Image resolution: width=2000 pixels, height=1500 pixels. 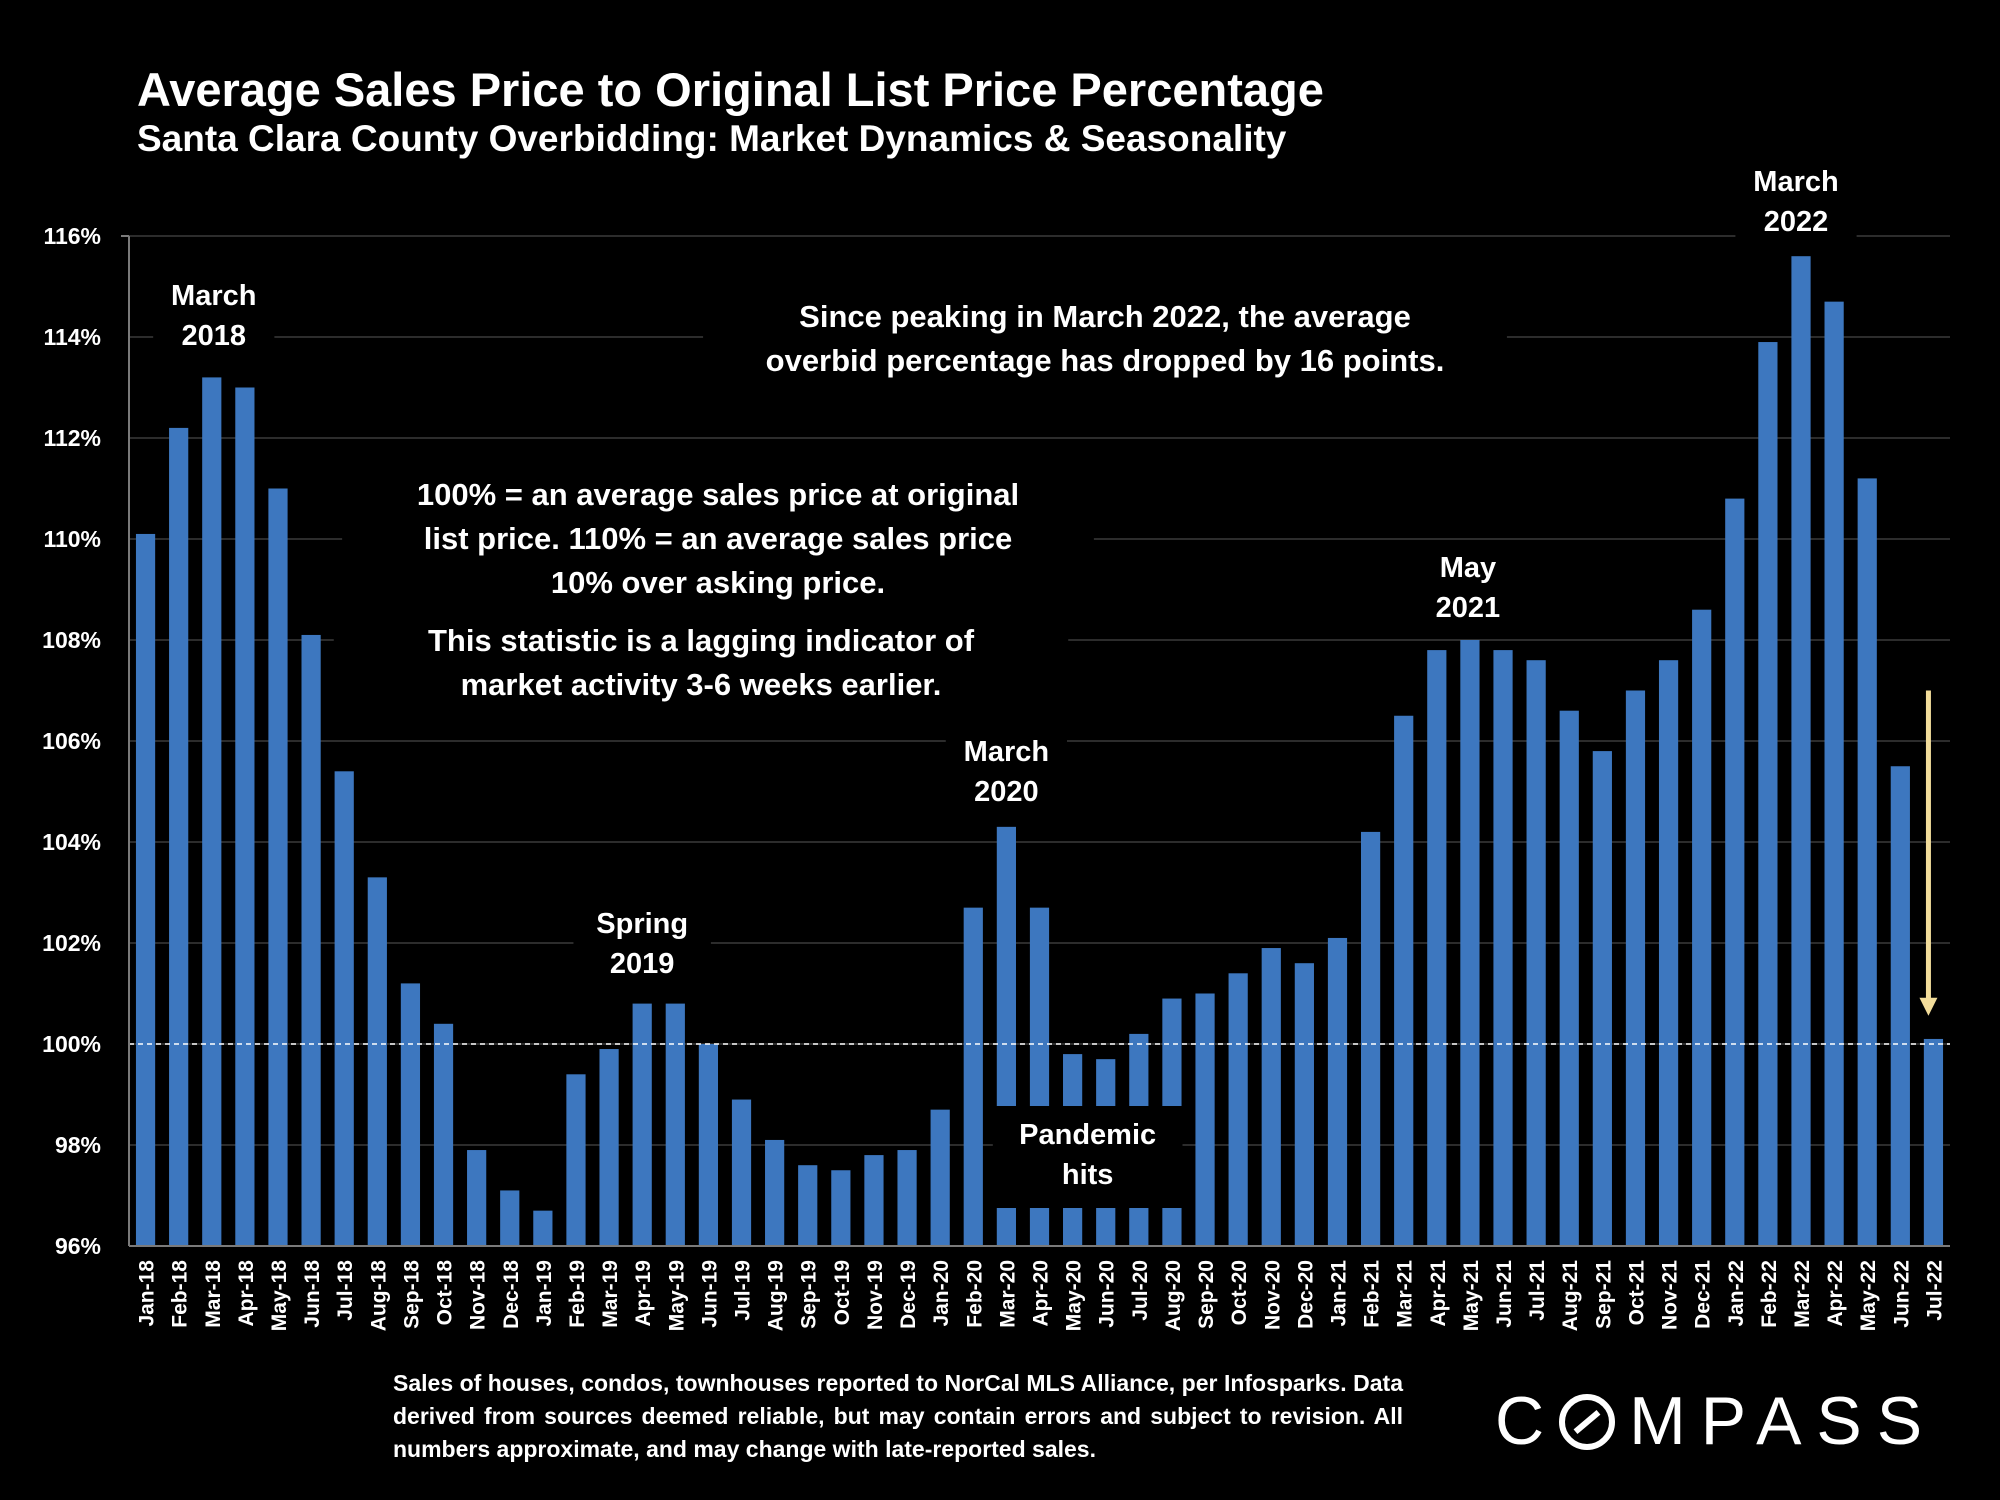 I want to click on x-tick-label: Mar-20, so click(x=1007, y=1294).